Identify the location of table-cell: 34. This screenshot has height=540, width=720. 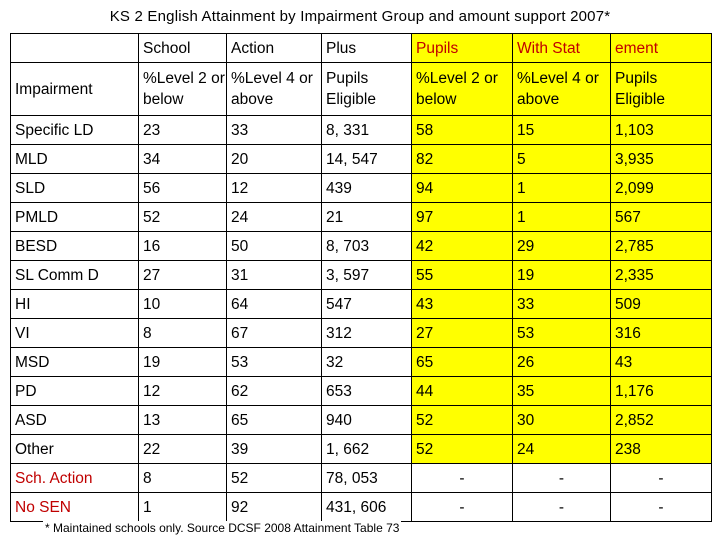
(182, 159).